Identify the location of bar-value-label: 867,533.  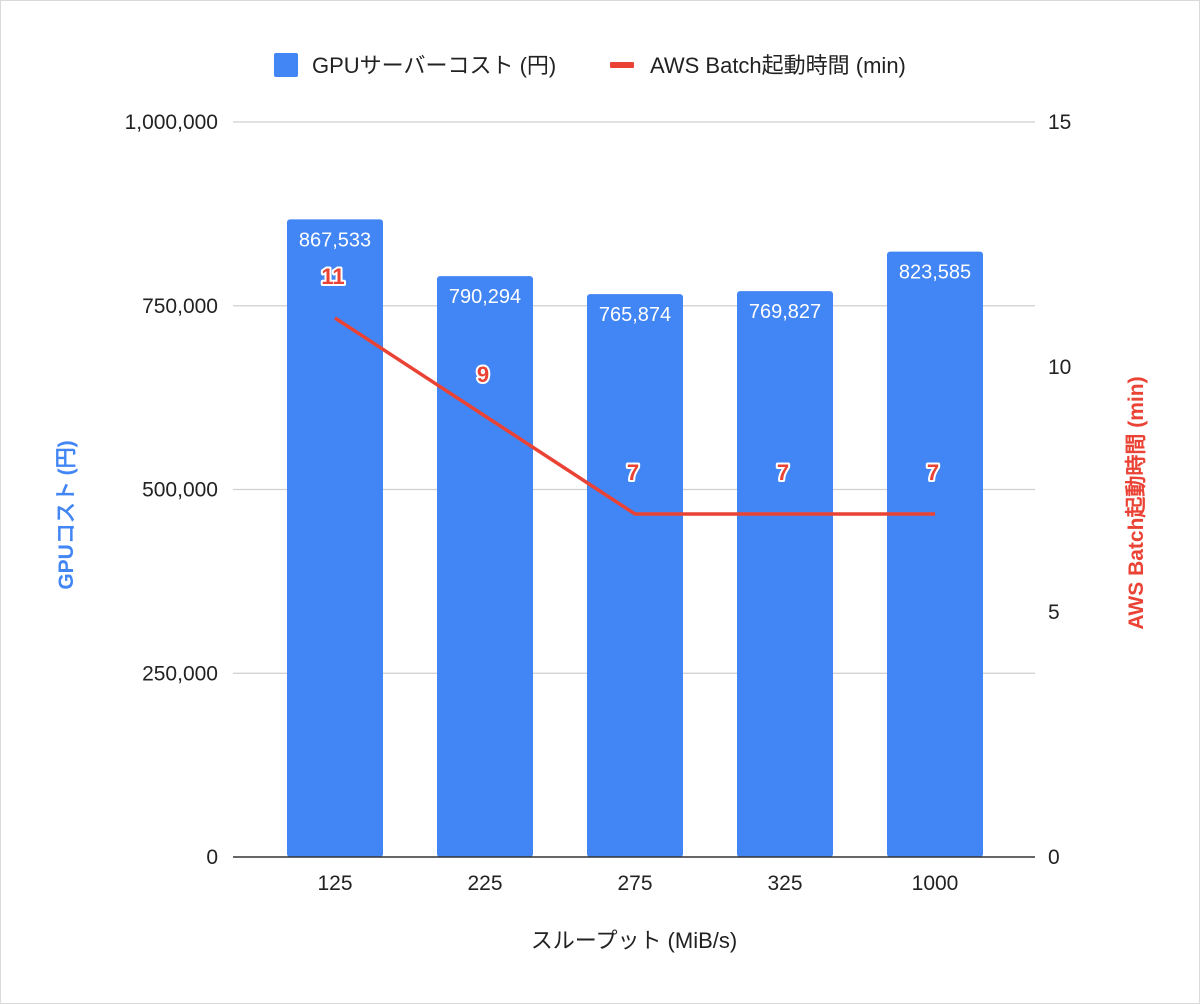
(335, 240).